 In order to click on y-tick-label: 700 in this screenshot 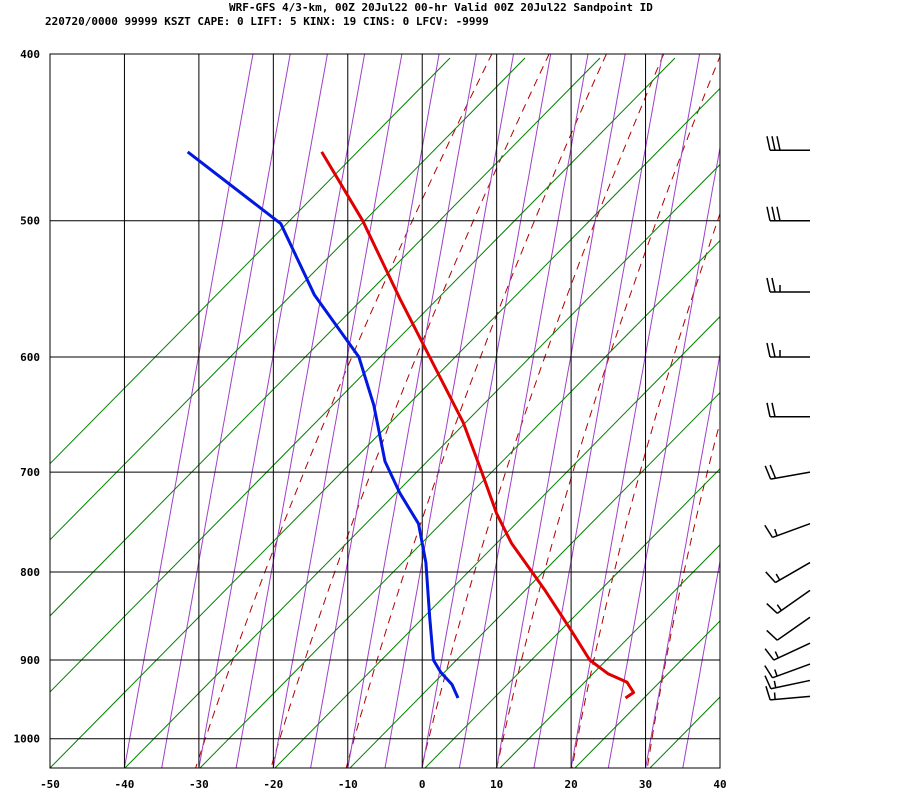, I will do `click(30, 472)`.